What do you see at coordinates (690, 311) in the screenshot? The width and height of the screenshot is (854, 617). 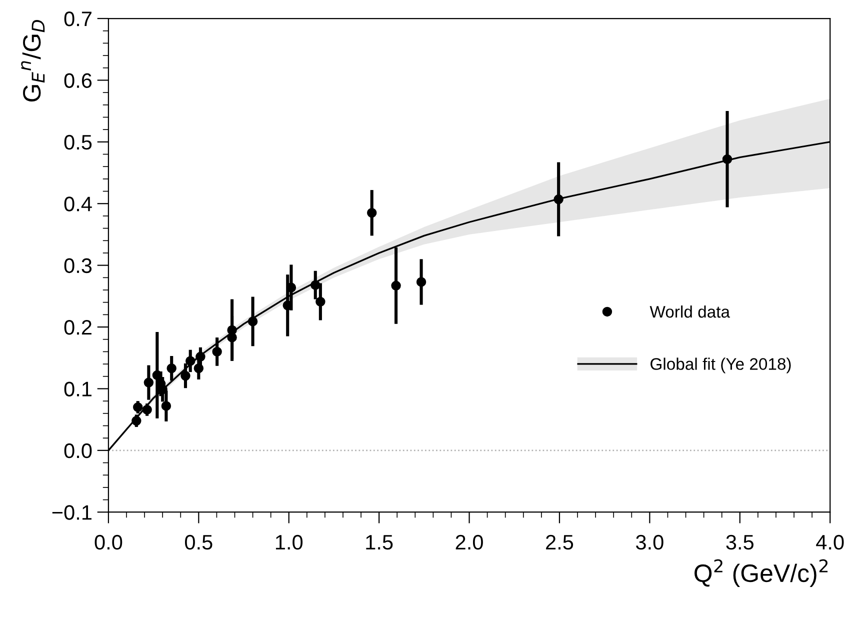 I see `legend-label: World data` at bounding box center [690, 311].